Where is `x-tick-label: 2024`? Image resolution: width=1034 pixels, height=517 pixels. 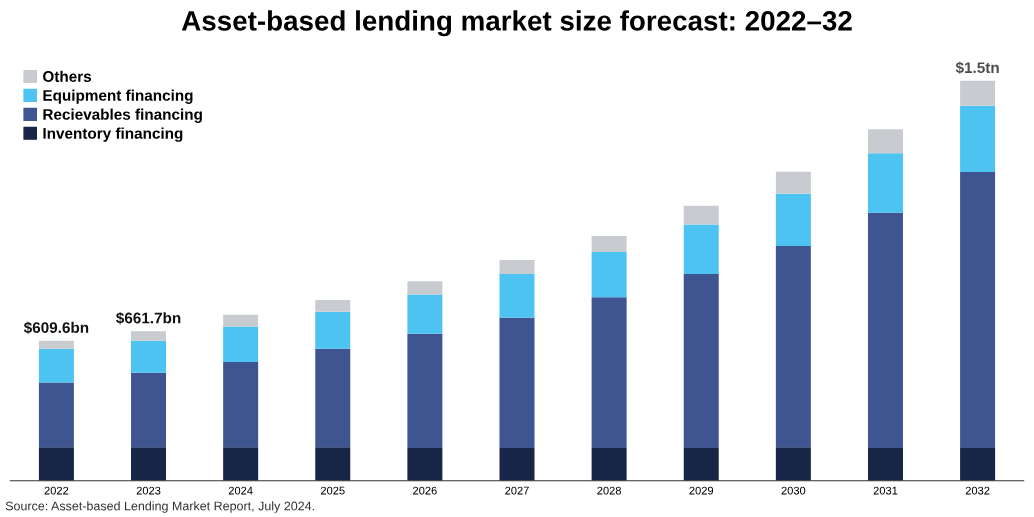 x-tick-label: 2024 is located at coordinates (240, 490).